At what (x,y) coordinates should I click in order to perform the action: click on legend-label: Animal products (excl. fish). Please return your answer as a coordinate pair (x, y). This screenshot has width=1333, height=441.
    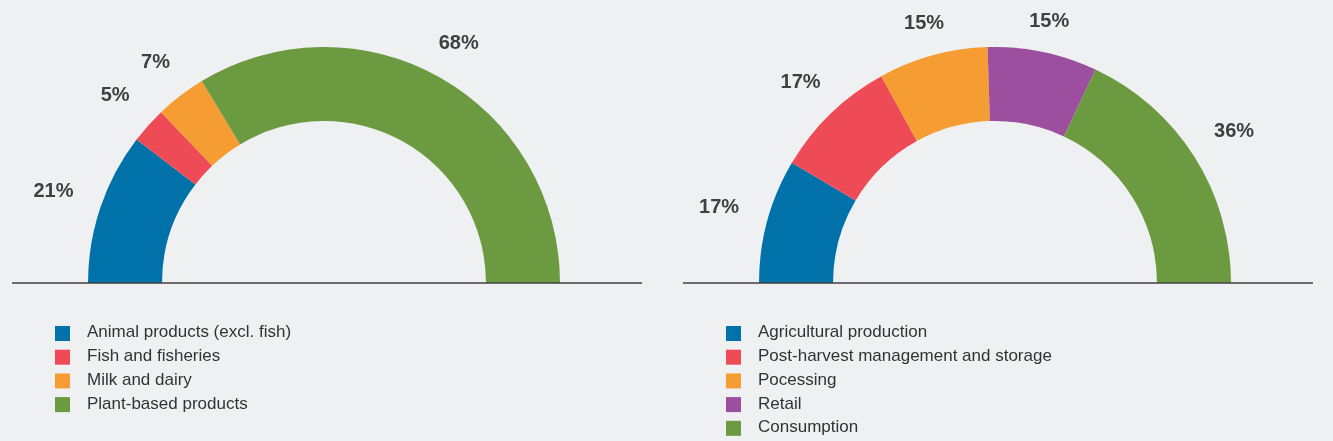
    Looking at the image, I should click on (189, 332).